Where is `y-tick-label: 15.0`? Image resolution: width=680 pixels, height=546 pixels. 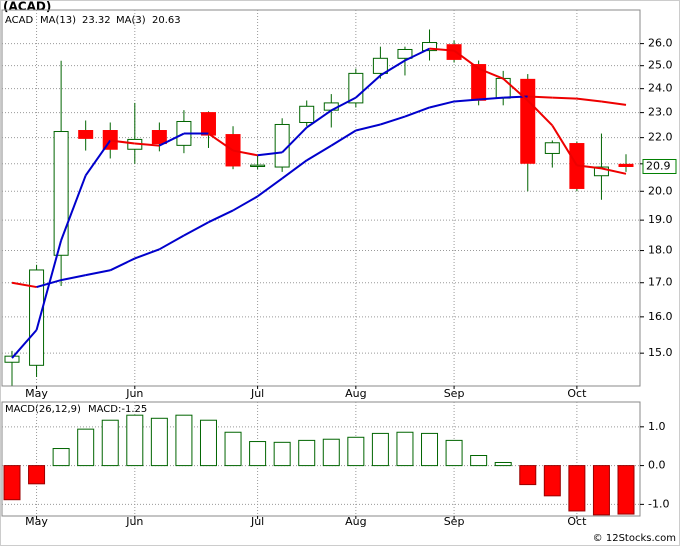
y-tick-label: 15.0 is located at coordinates (660, 352).